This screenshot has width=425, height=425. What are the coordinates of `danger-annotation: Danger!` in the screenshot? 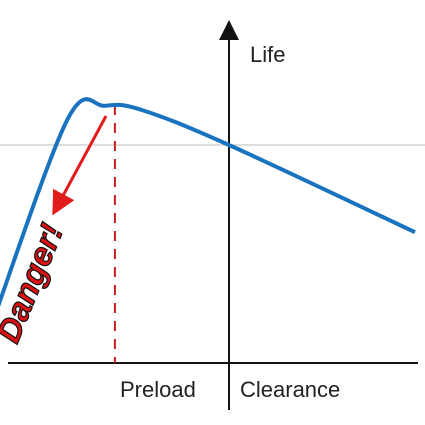 It's located at (35, 282).